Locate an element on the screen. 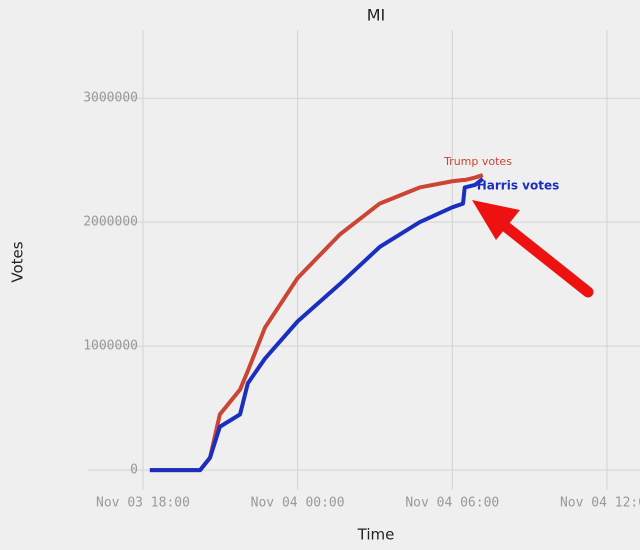 This screenshot has width=640, height=550. y-tick-label: 0 is located at coordinates (134, 470).